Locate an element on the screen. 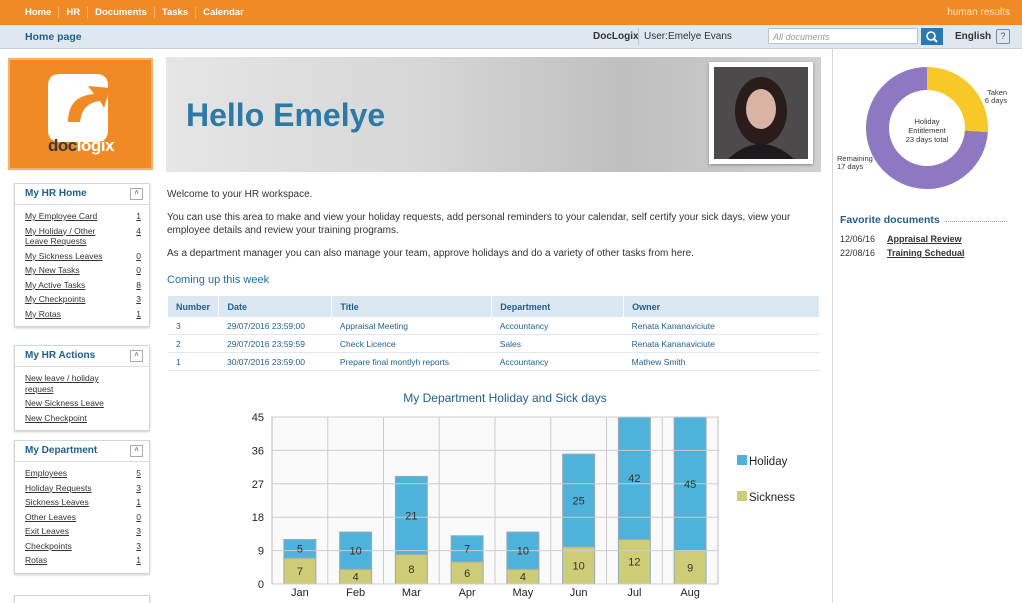  nav-item: Calendar is located at coordinates (223, 12).